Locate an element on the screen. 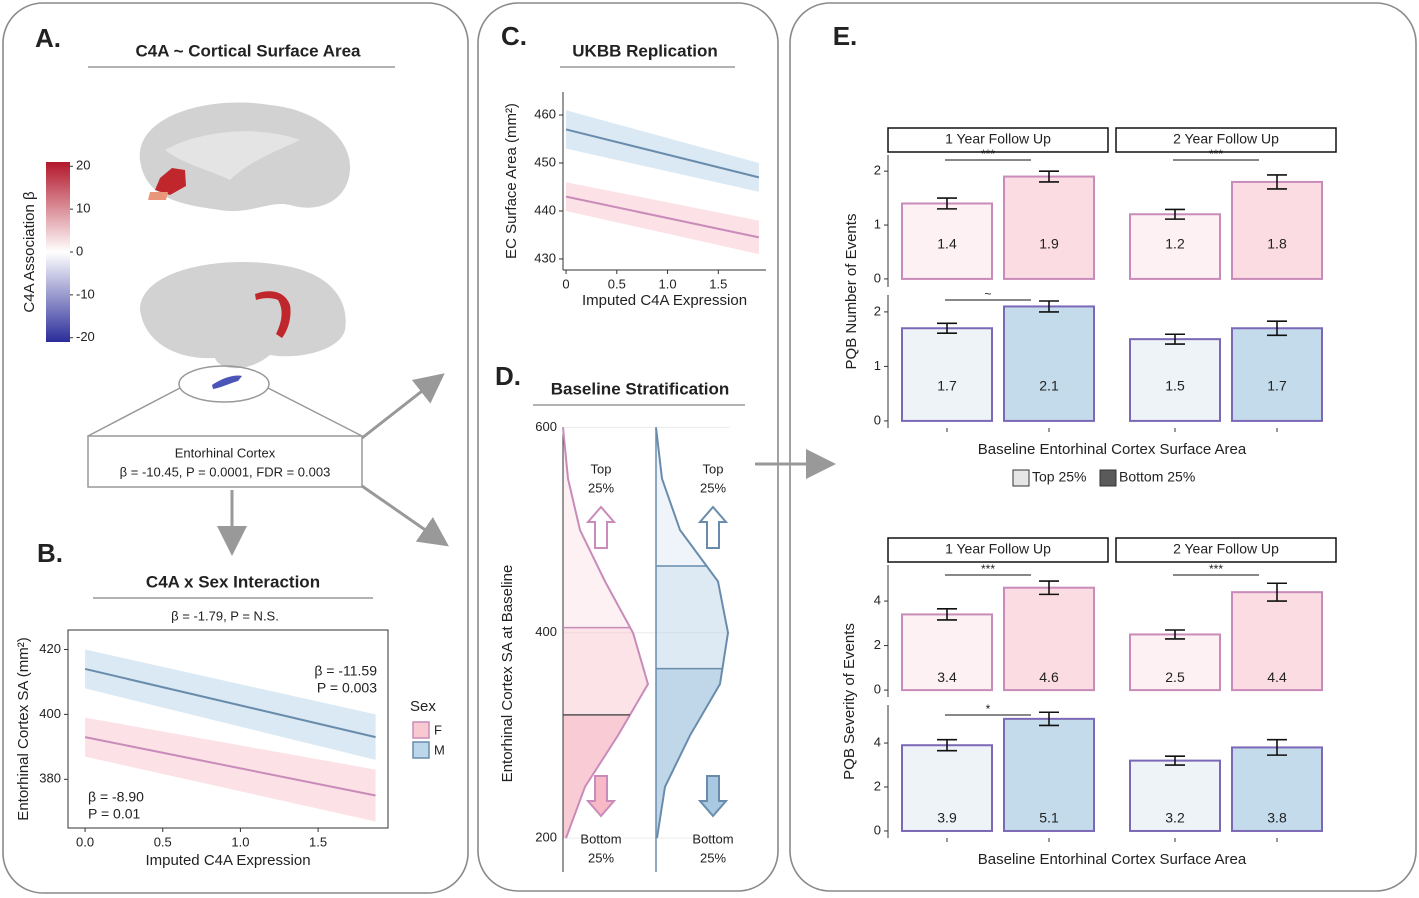  value-label: 5.1 is located at coordinates (1049, 818).